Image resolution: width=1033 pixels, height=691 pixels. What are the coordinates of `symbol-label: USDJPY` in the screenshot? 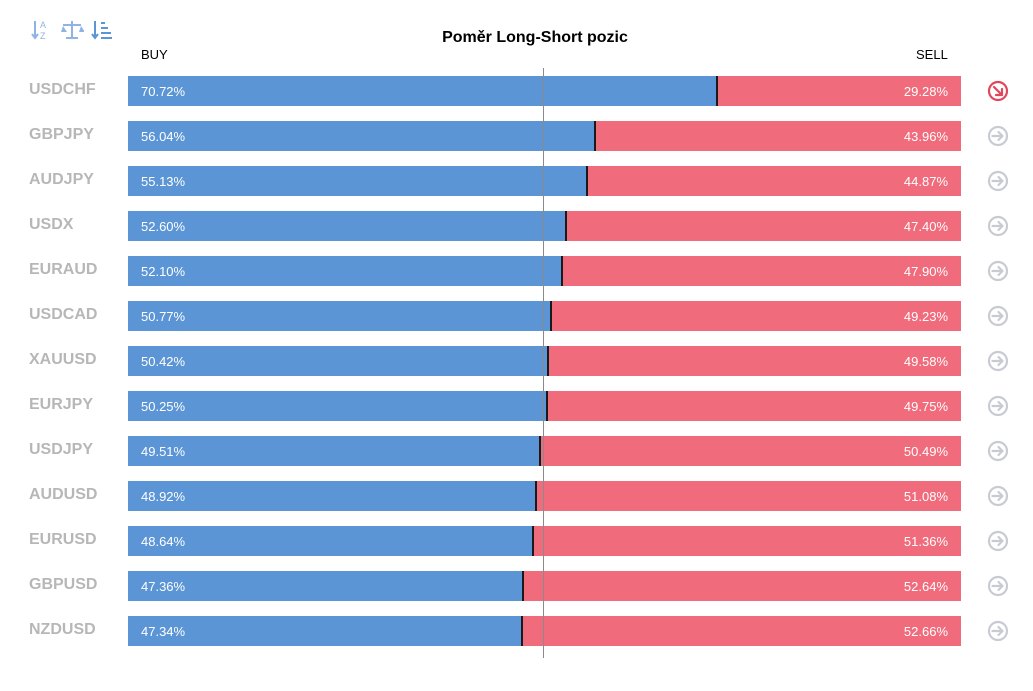 It's located at (61, 449).